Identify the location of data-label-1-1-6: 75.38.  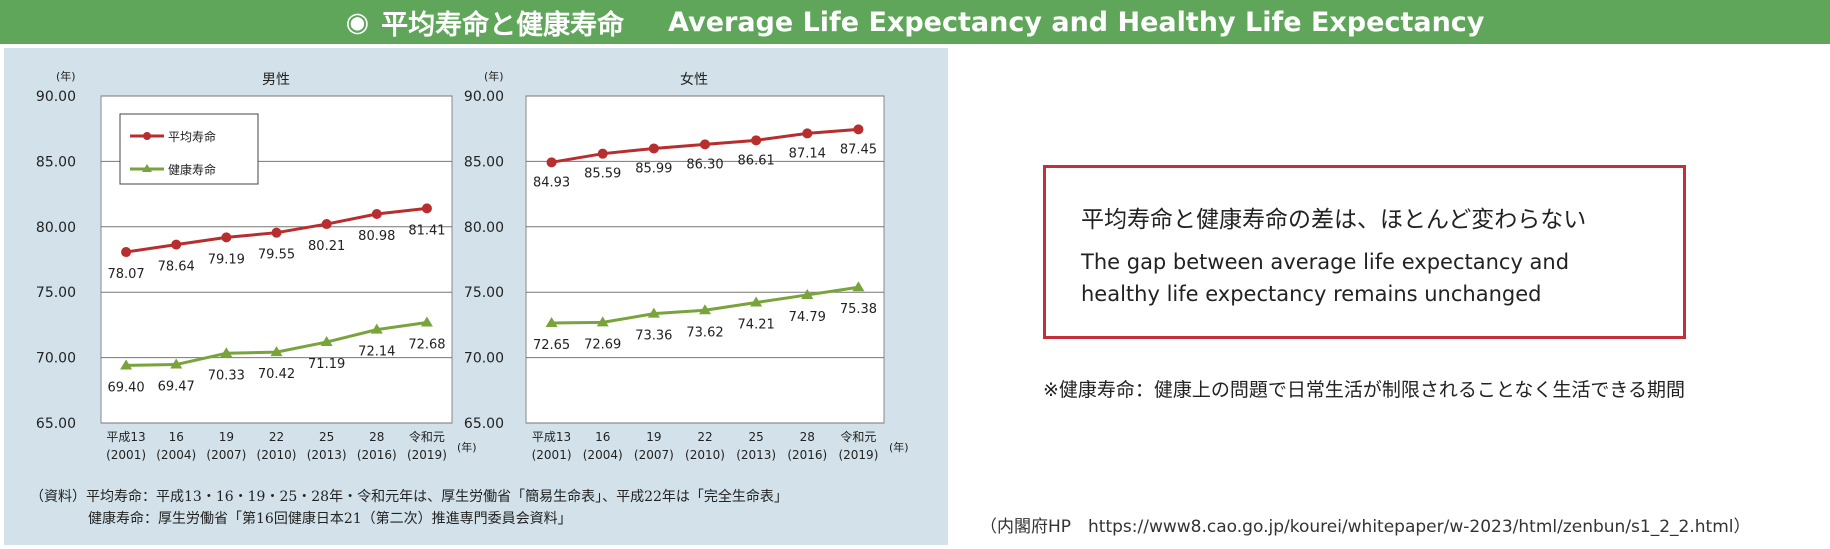
(858, 309).